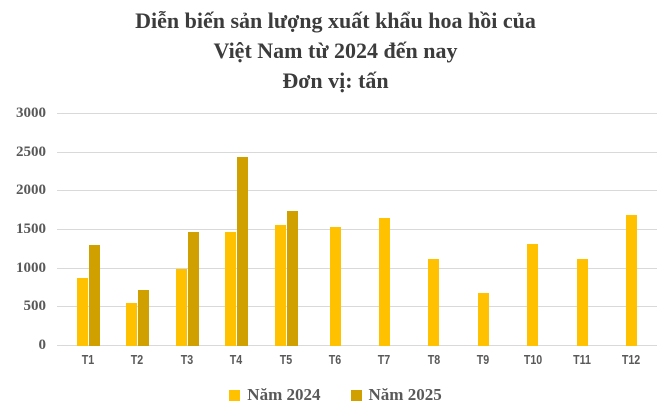 This screenshot has height=418, width=671. Describe the element at coordinates (384, 359) in the screenshot. I see `x-axis-label: T7` at that location.